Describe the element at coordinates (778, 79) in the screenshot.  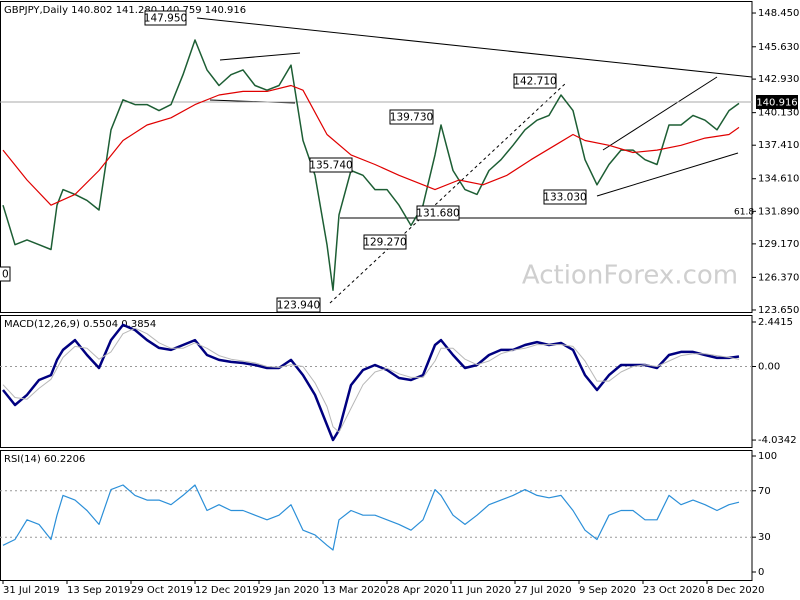
I see `y-tick-label: 142.930` at that location.